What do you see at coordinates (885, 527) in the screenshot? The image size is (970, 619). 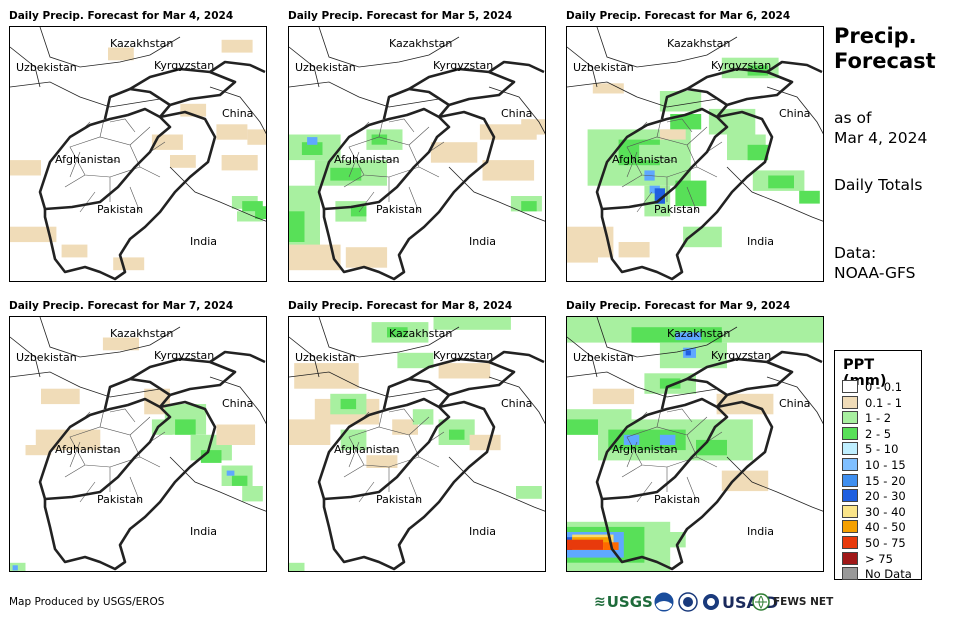 I see `legend-label: 40 - 50` at bounding box center [885, 527].